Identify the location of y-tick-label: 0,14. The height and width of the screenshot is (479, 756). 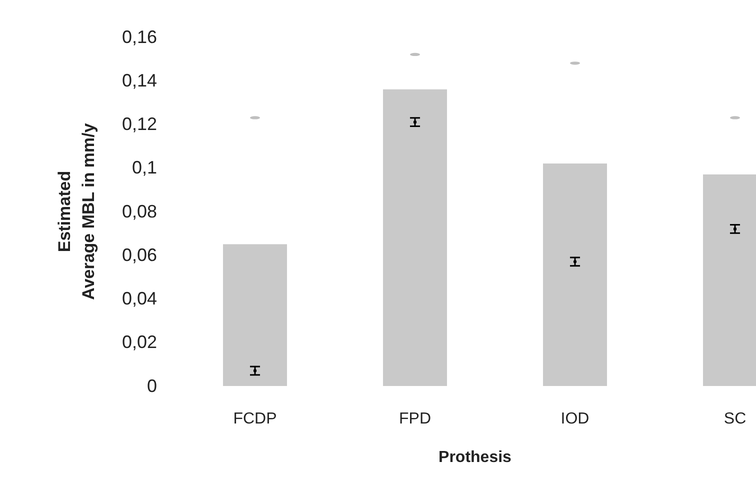
(139, 80).